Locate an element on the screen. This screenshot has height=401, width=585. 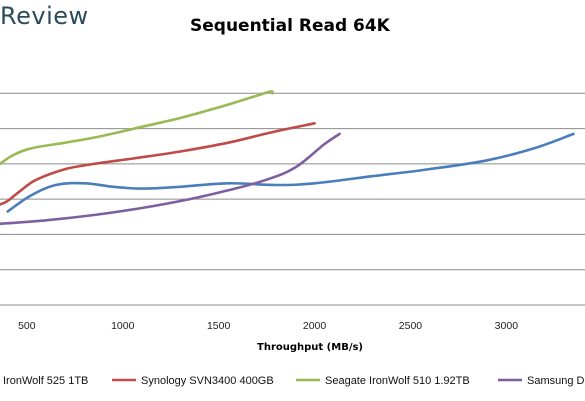
site-logo: Review is located at coordinates (44, 16).